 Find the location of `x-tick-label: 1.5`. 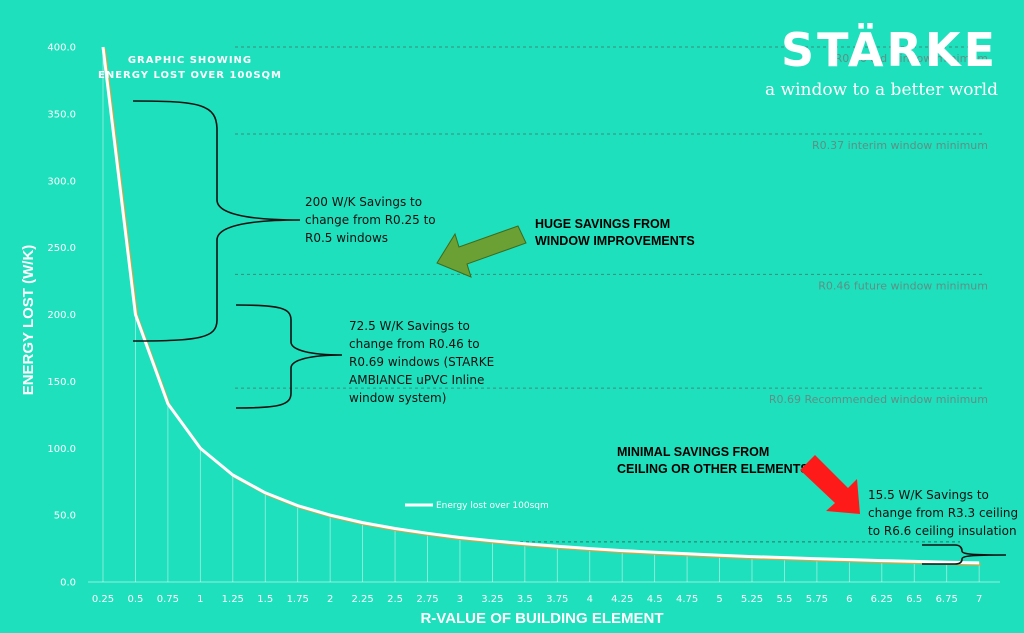

x-tick-label: 1.5 is located at coordinates (265, 599).